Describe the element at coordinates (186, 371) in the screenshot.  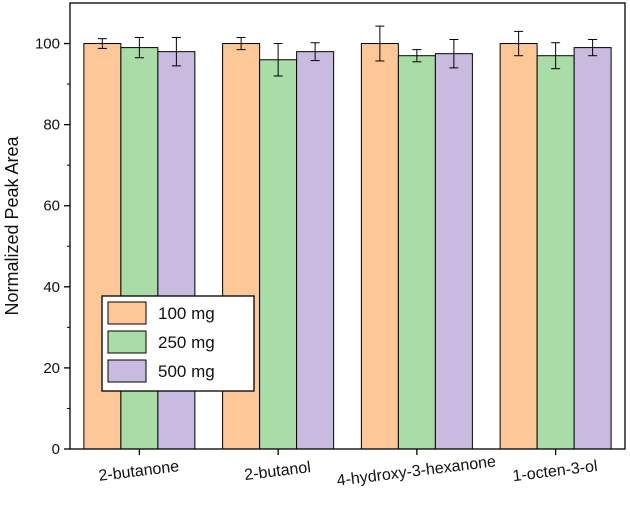
I see `legend-label: 500 mg` at that location.